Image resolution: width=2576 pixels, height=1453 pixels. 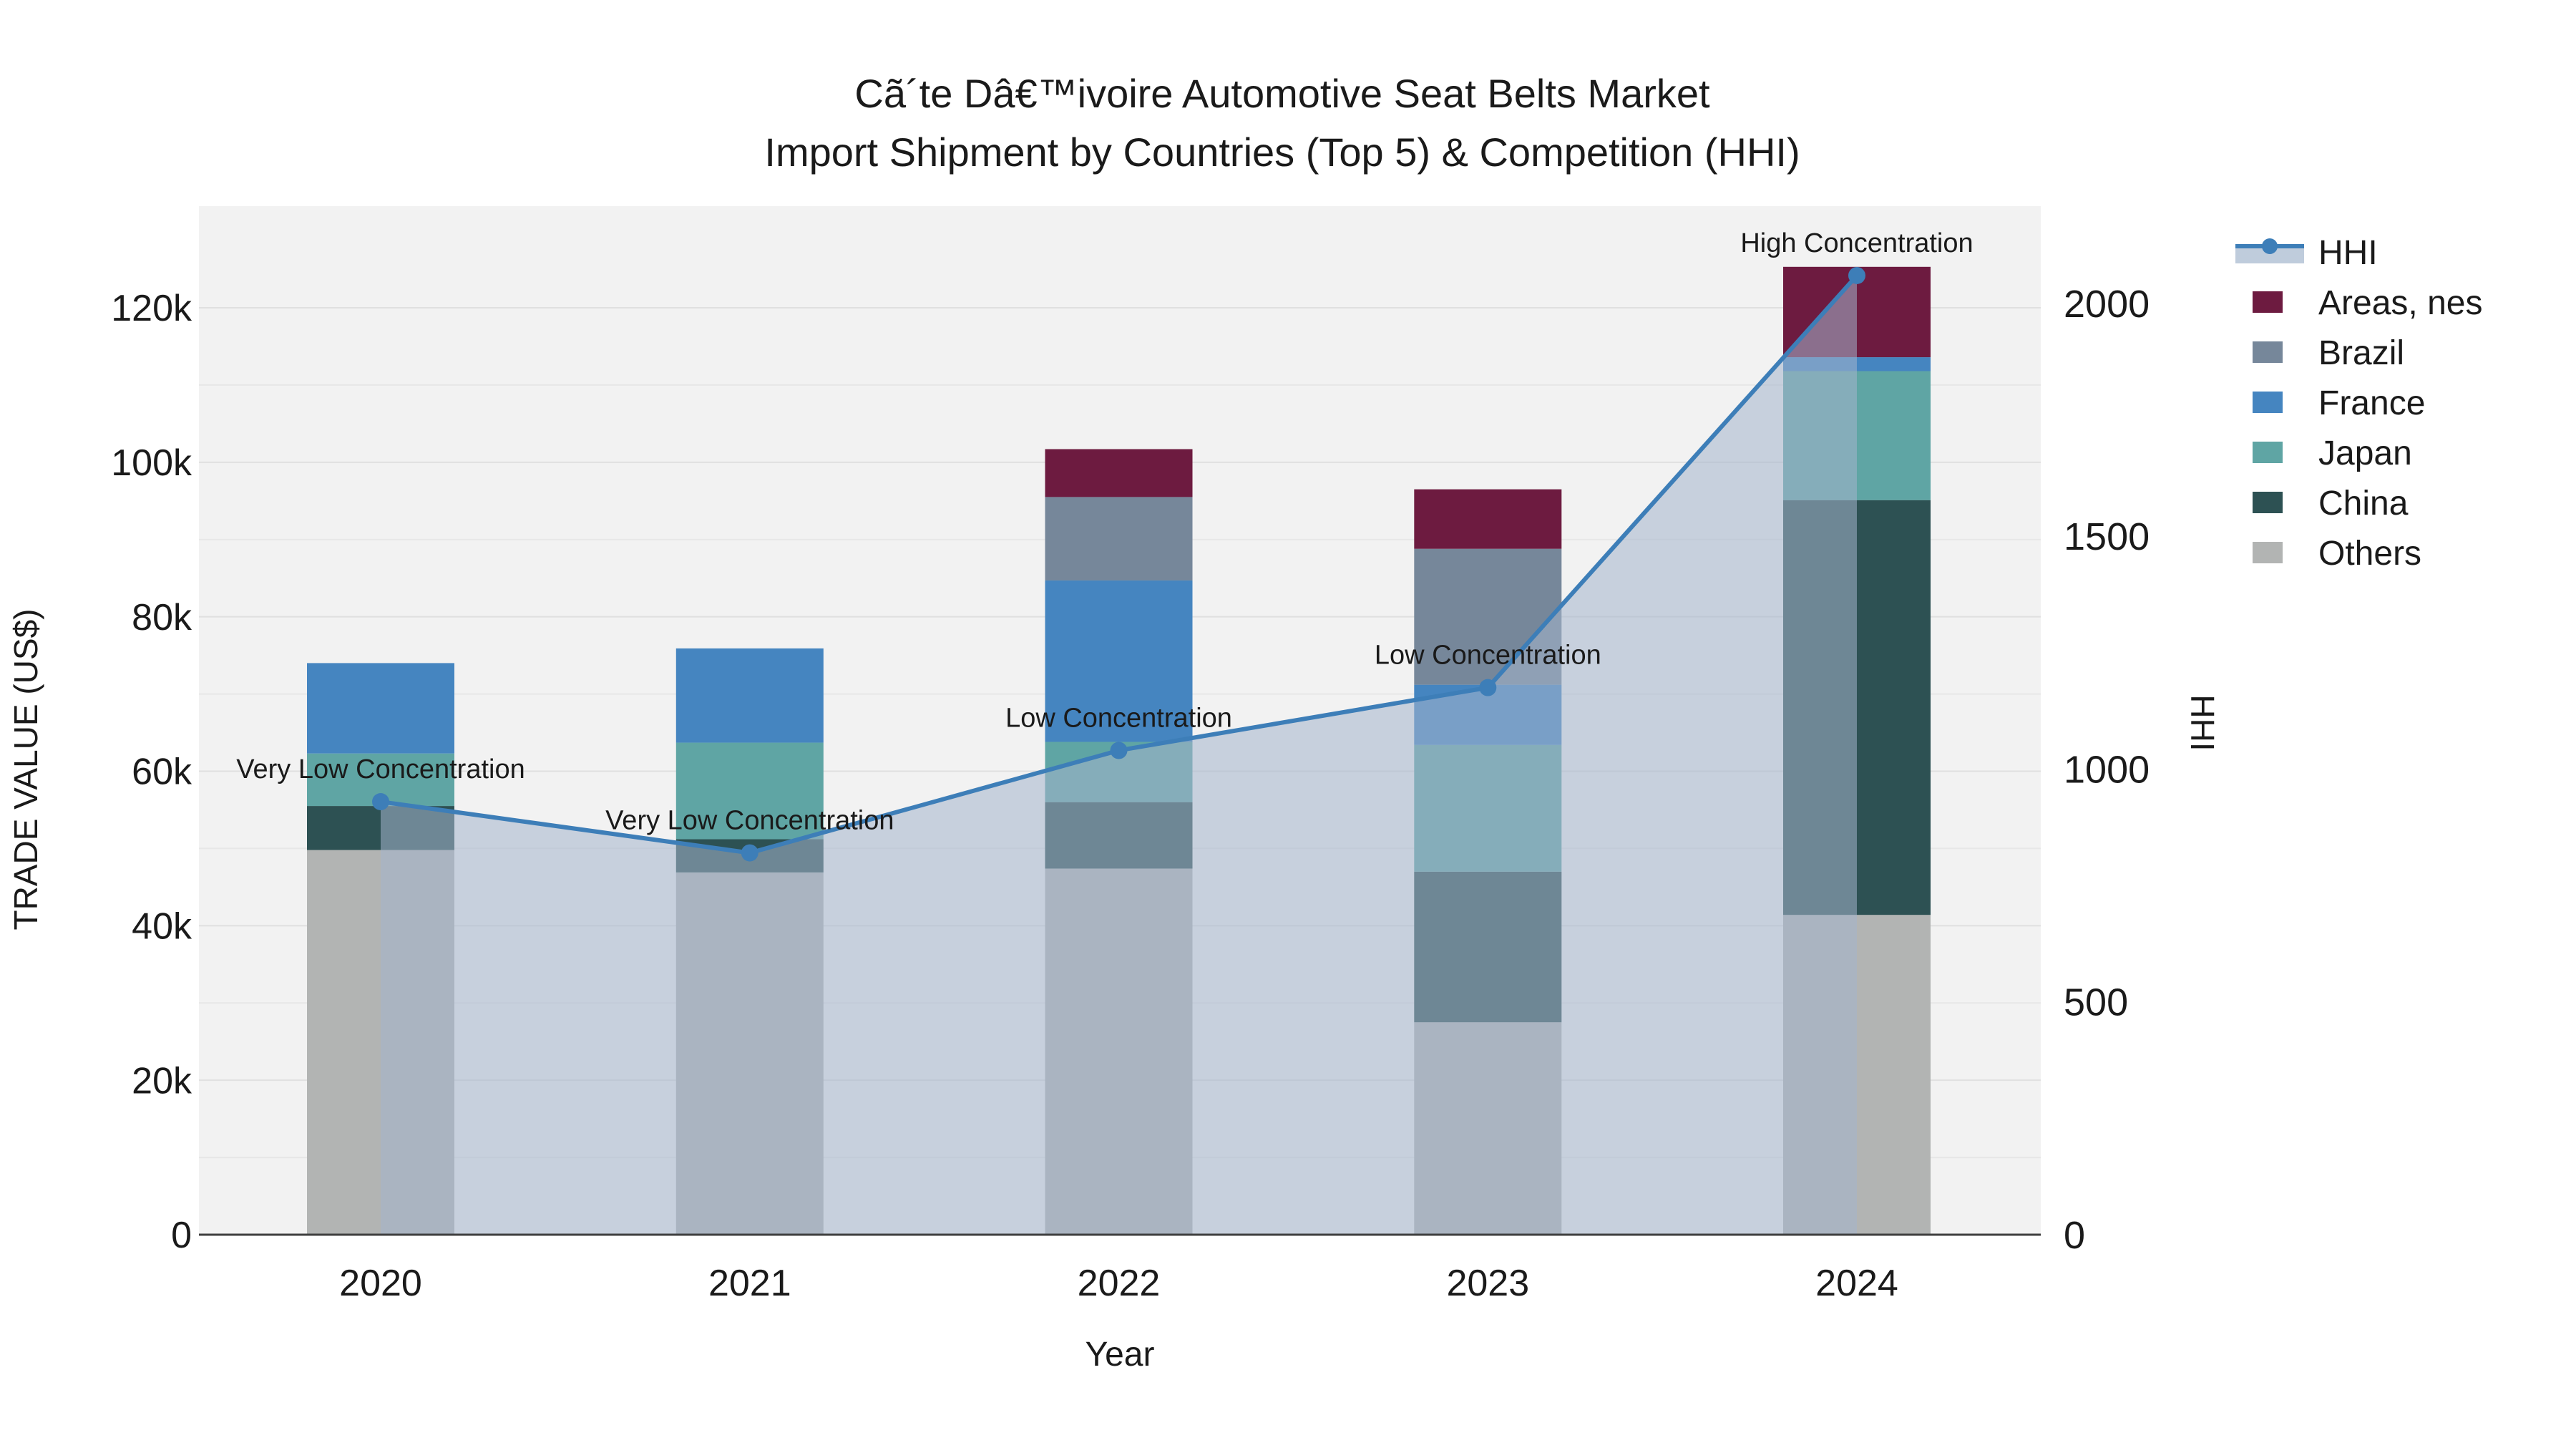 What do you see at coordinates (1120, 1355) in the screenshot?
I see `x-axis-title: Year` at bounding box center [1120, 1355].